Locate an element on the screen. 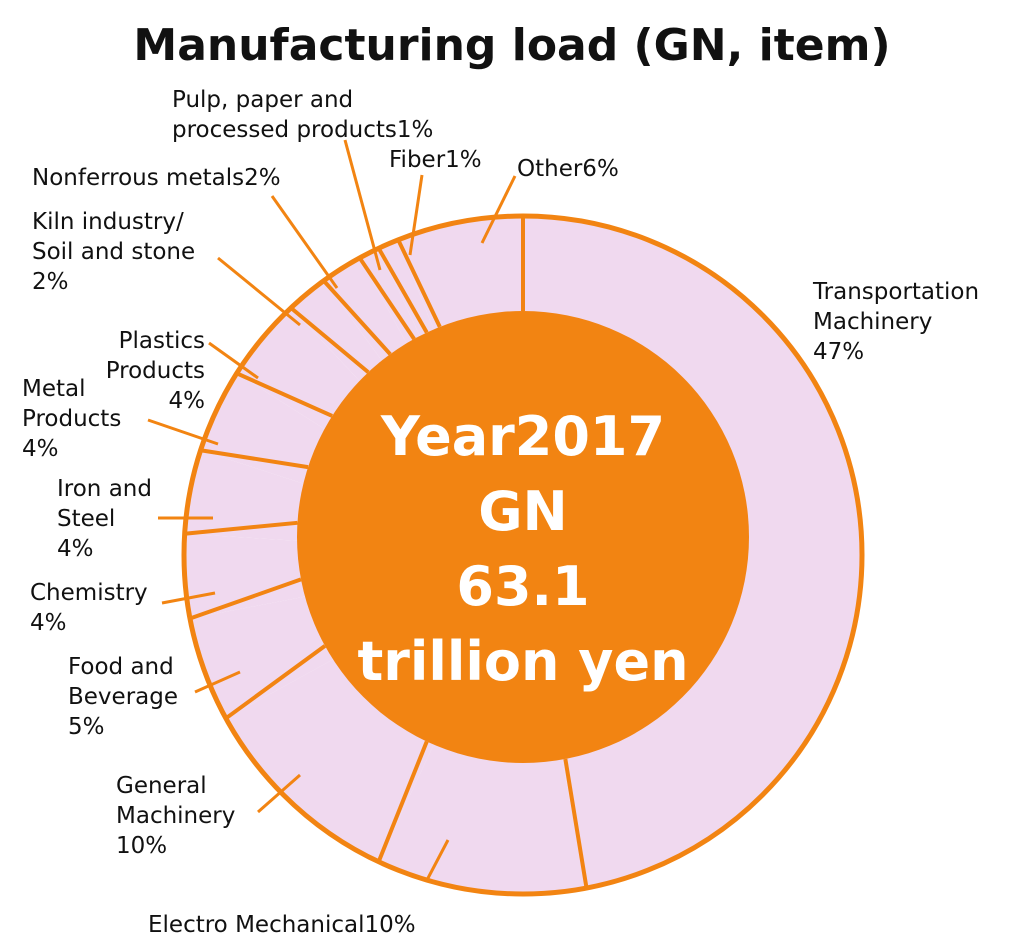 The width and height of the screenshot is (1024, 947). leader-line-nonferrous-metals is located at coordinates (304, 242).